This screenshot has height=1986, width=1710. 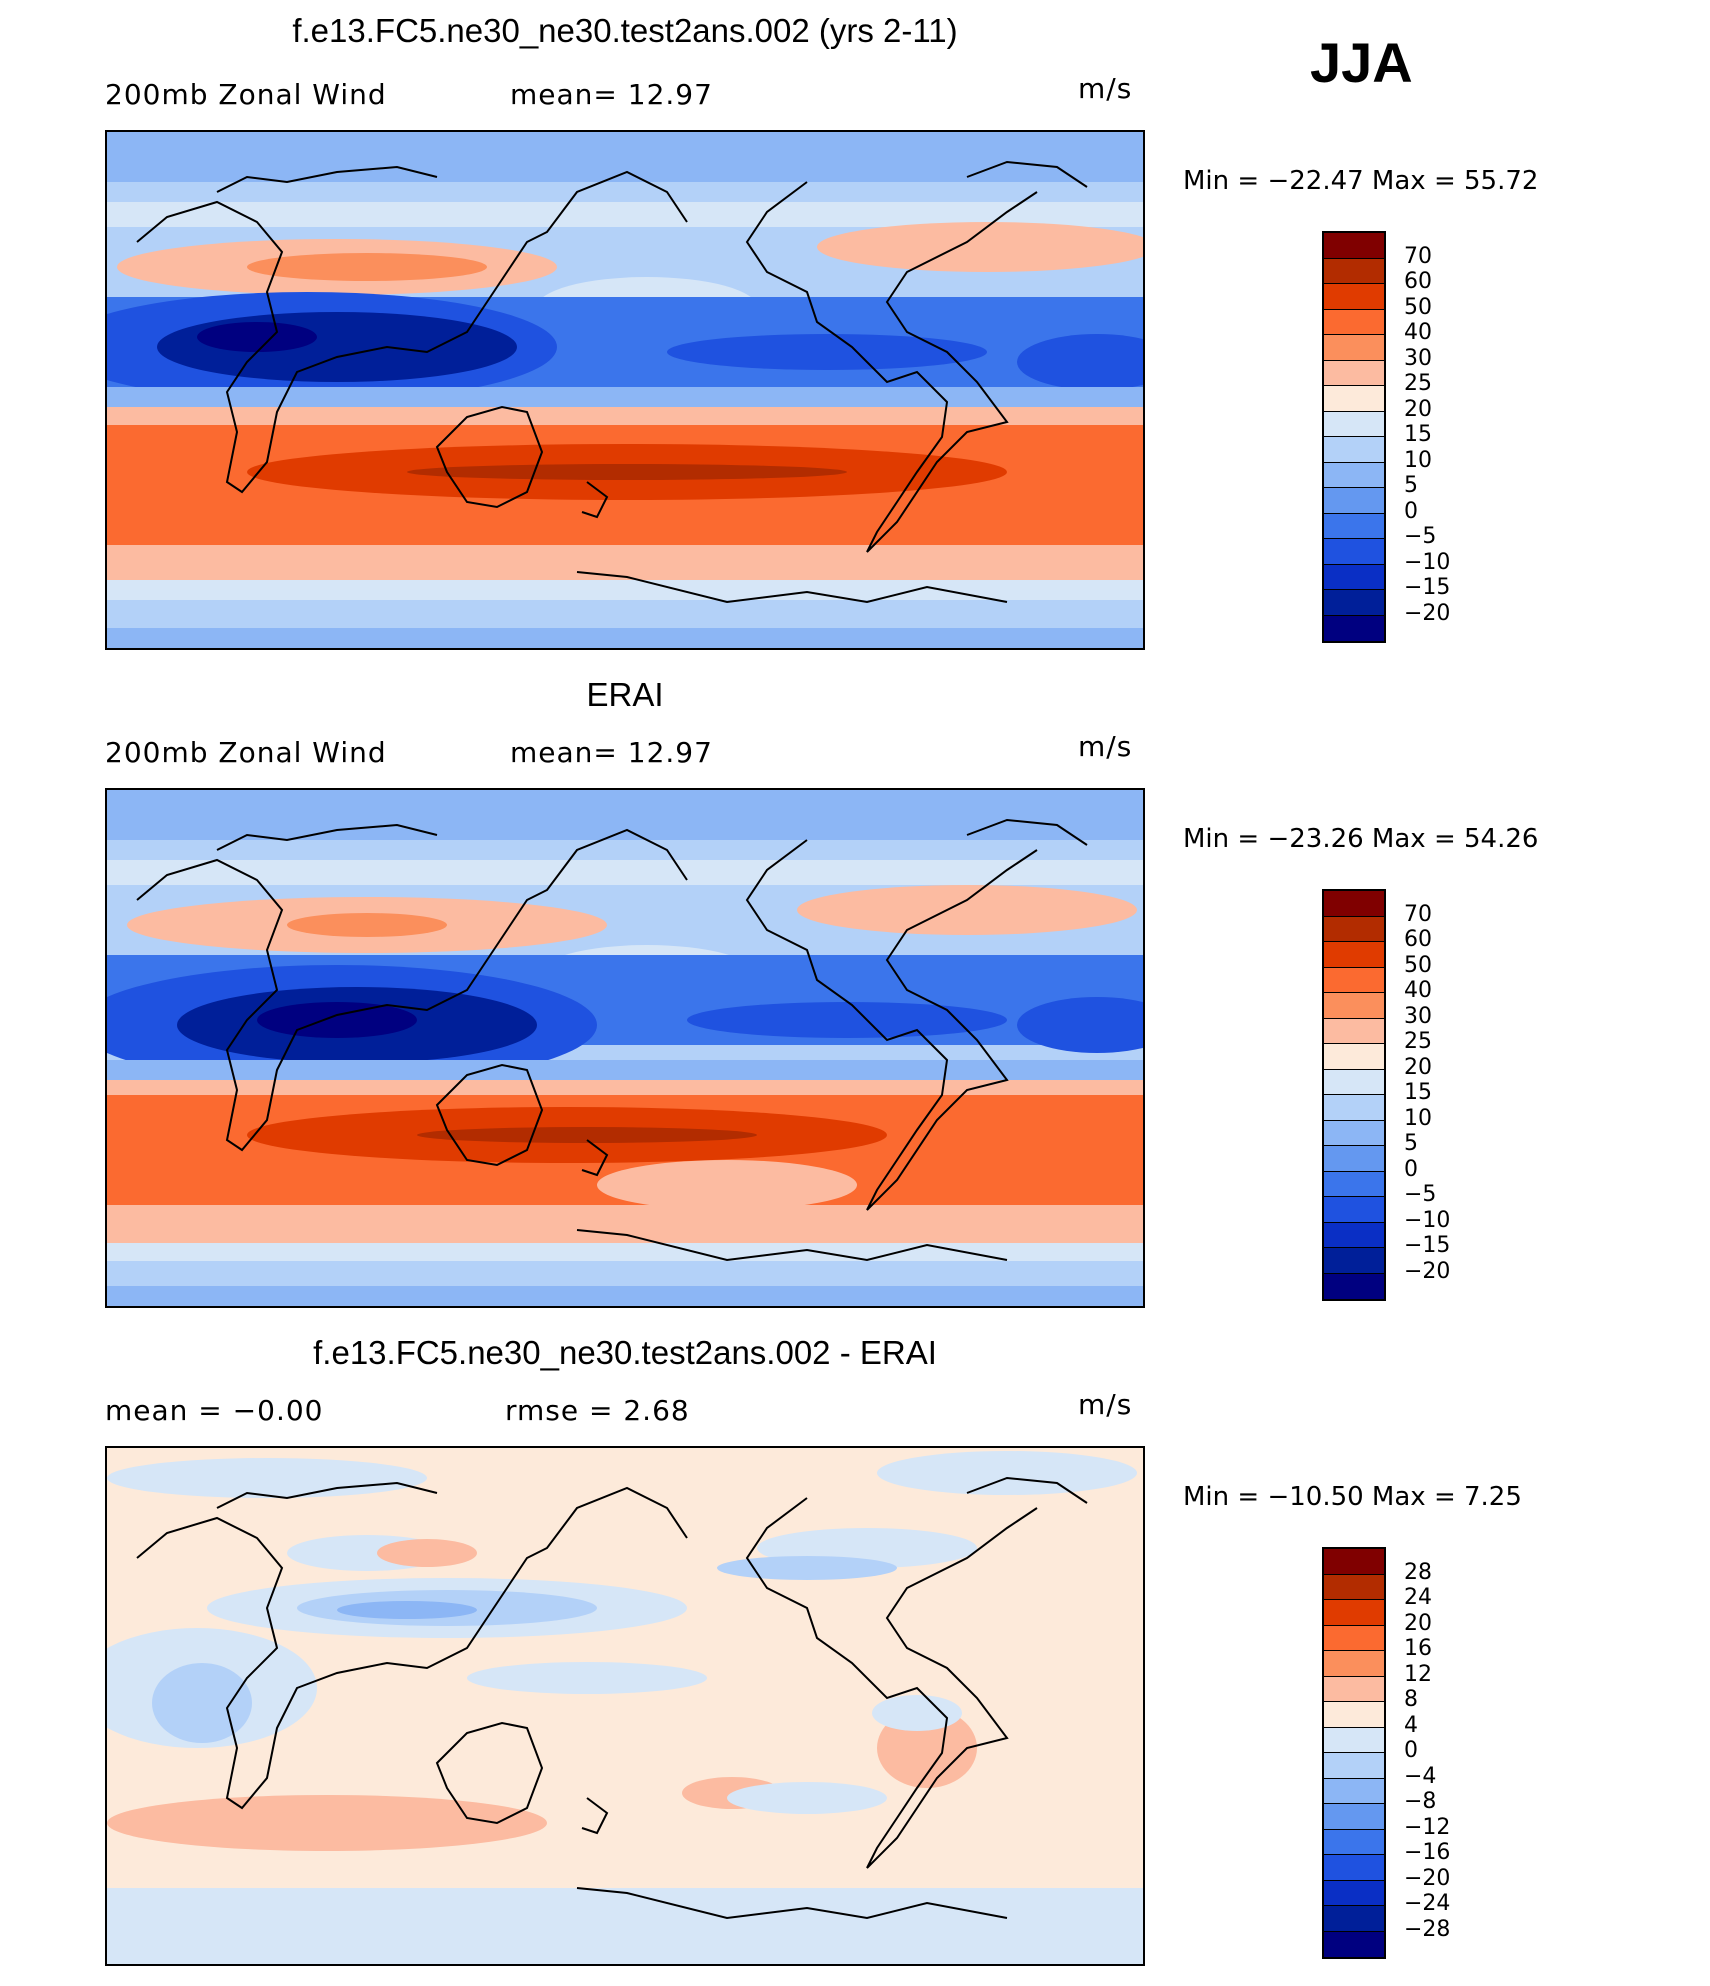 What do you see at coordinates (1420, 1801) in the screenshot?
I see `colorbar-tick-label: −8` at bounding box center [1420, 1801].